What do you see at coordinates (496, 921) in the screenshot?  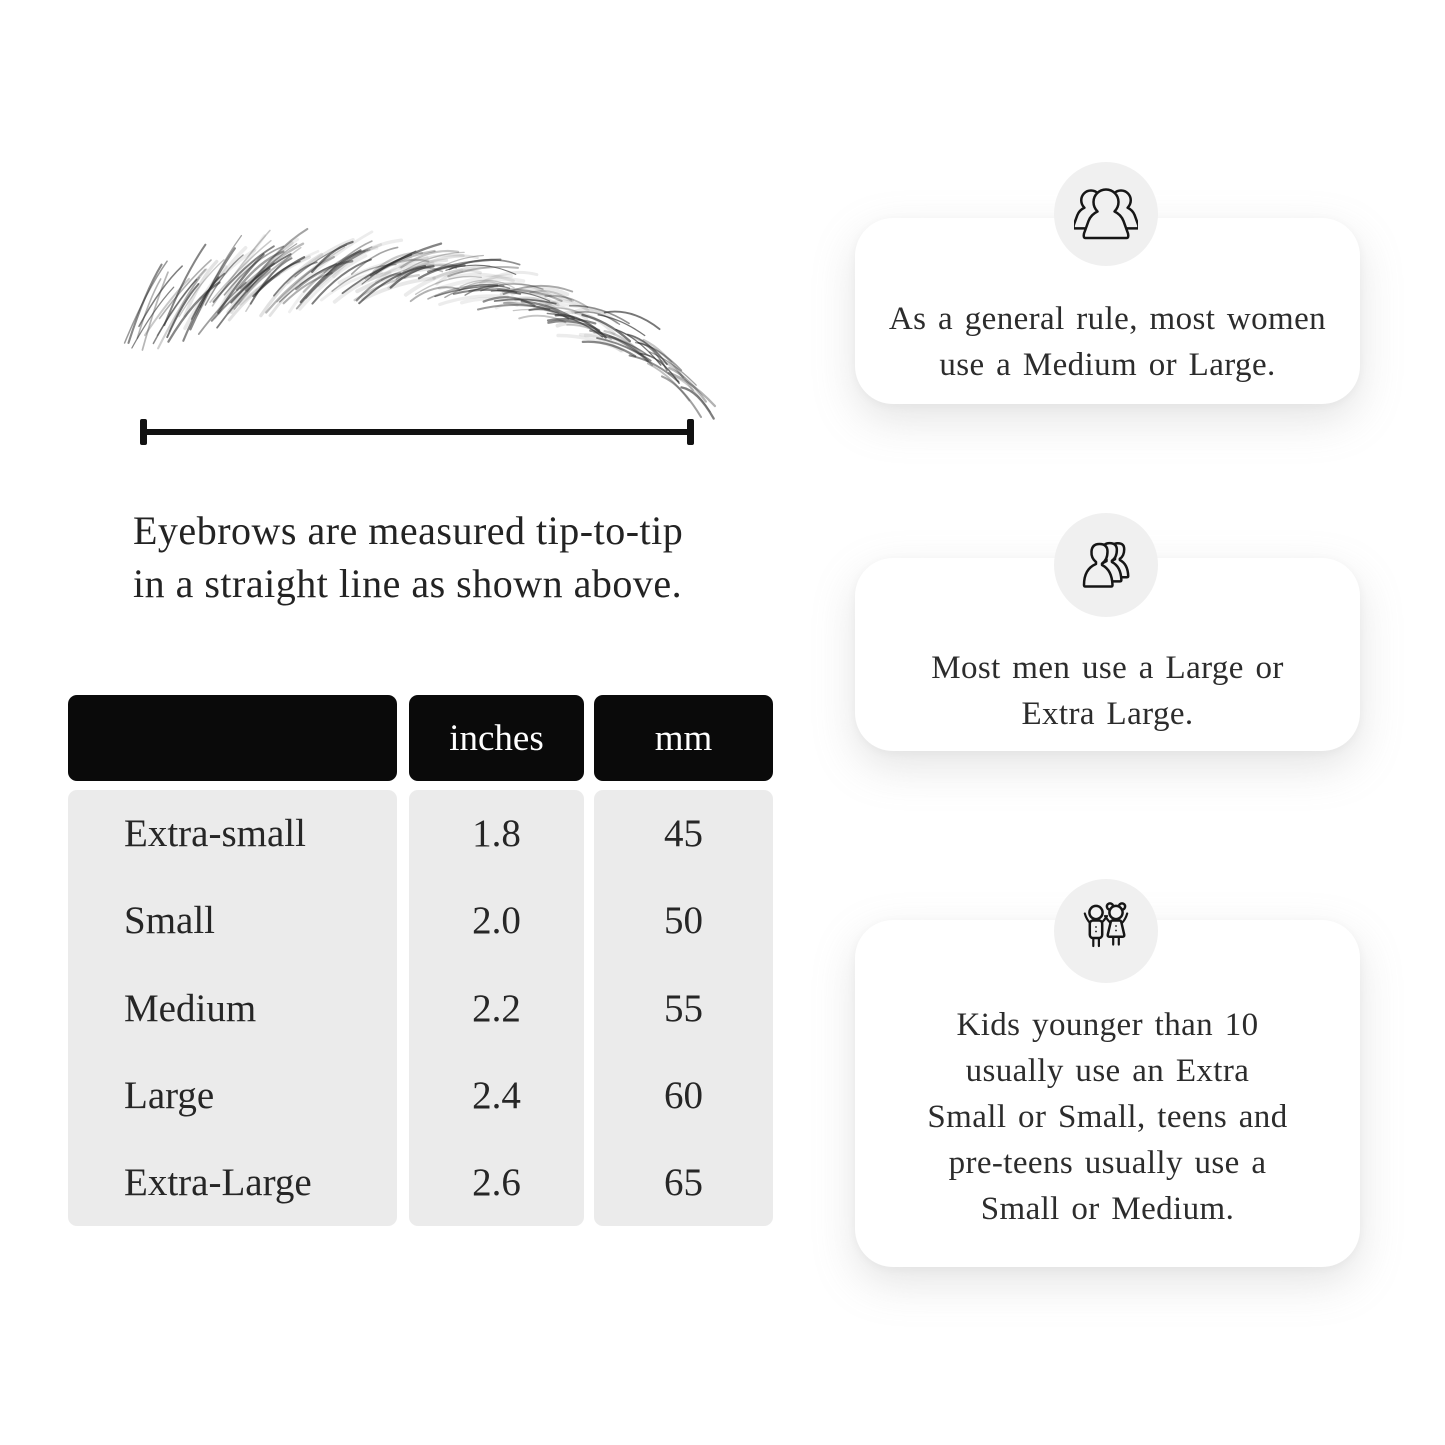 I see `table-cell-inches: 2.0` at bounding box center [496, 921].